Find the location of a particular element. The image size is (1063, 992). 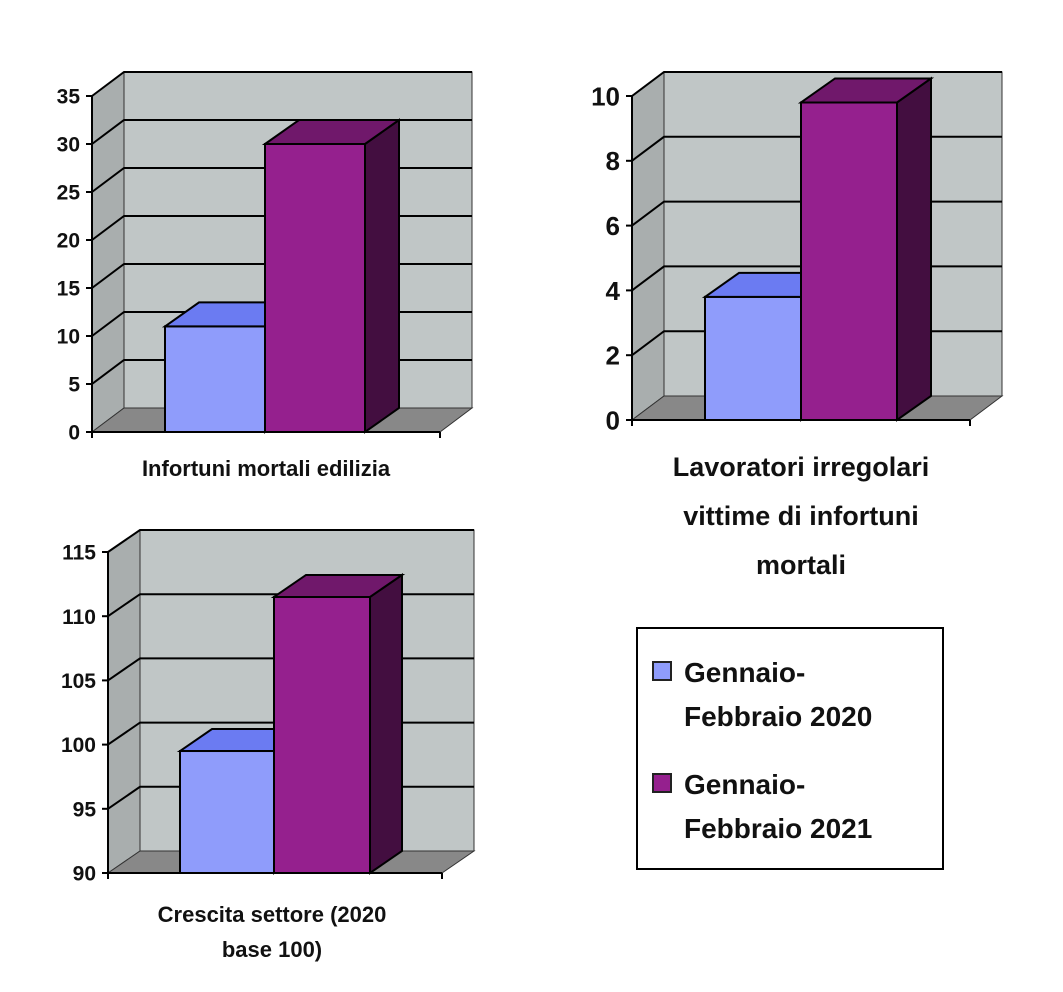

y-tick-label: 25 is located at coordinates (69, 193).